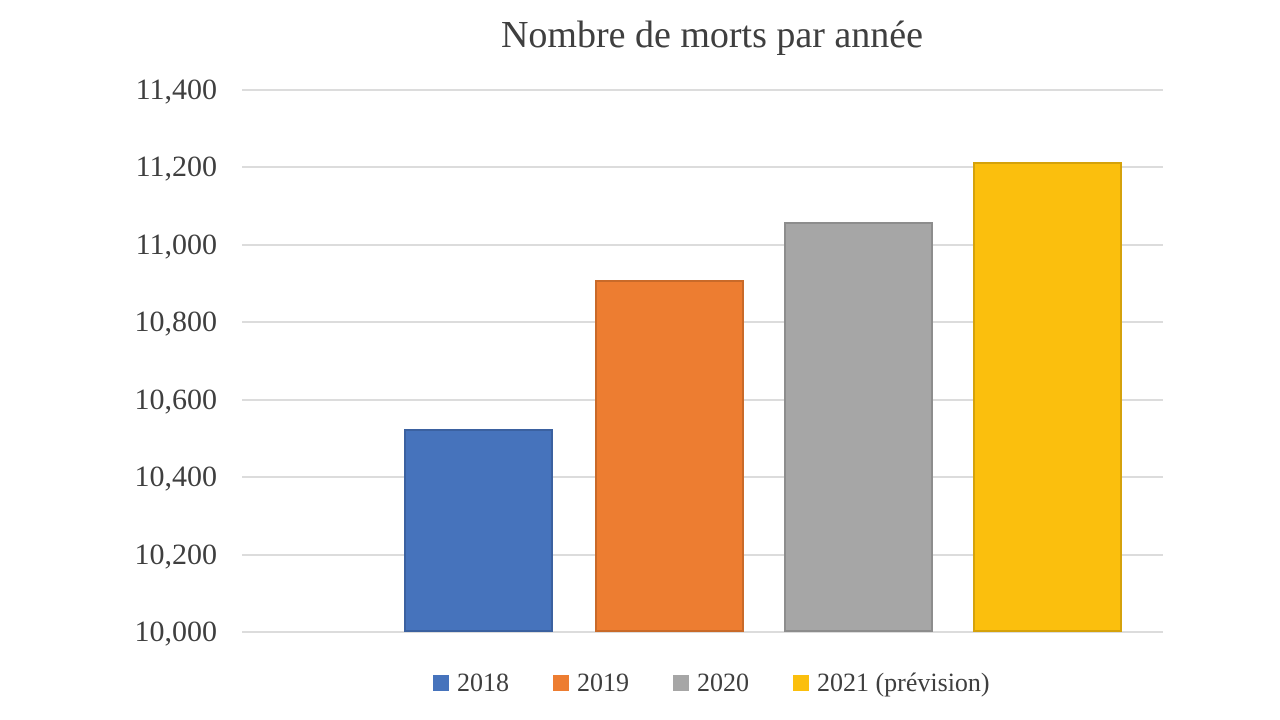 The width and height of the screenshot is (1280, 720). Describe the element at coordinates (603, 682) in the screenshot. I see `legend-label: 2019` at that location.